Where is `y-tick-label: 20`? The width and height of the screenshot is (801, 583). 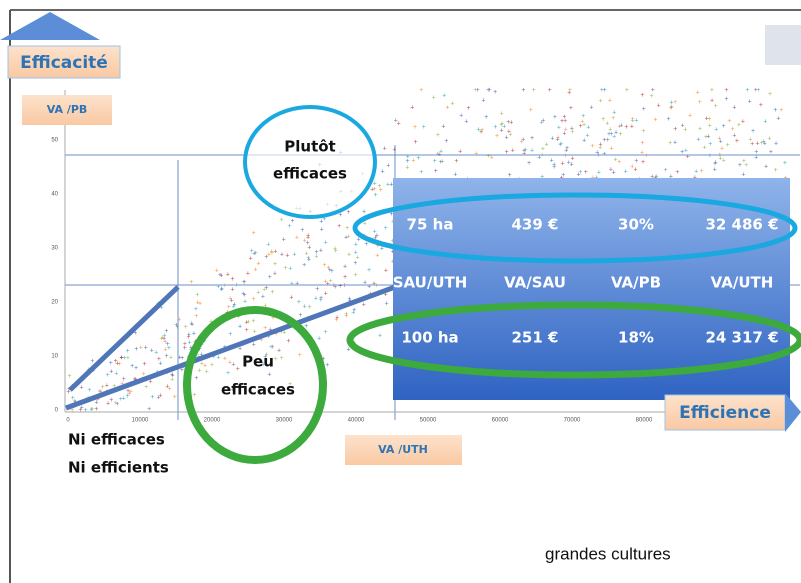 y-tick-label: 20 is located at coordinates (54, 303).